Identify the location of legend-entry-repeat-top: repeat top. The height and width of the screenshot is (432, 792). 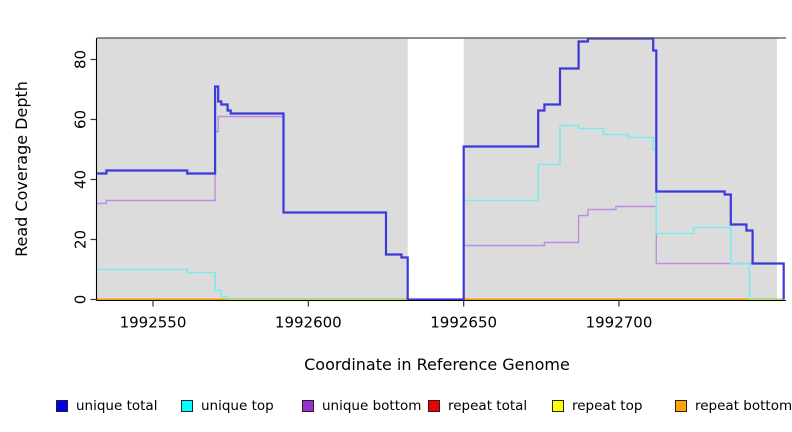
(597, 406).